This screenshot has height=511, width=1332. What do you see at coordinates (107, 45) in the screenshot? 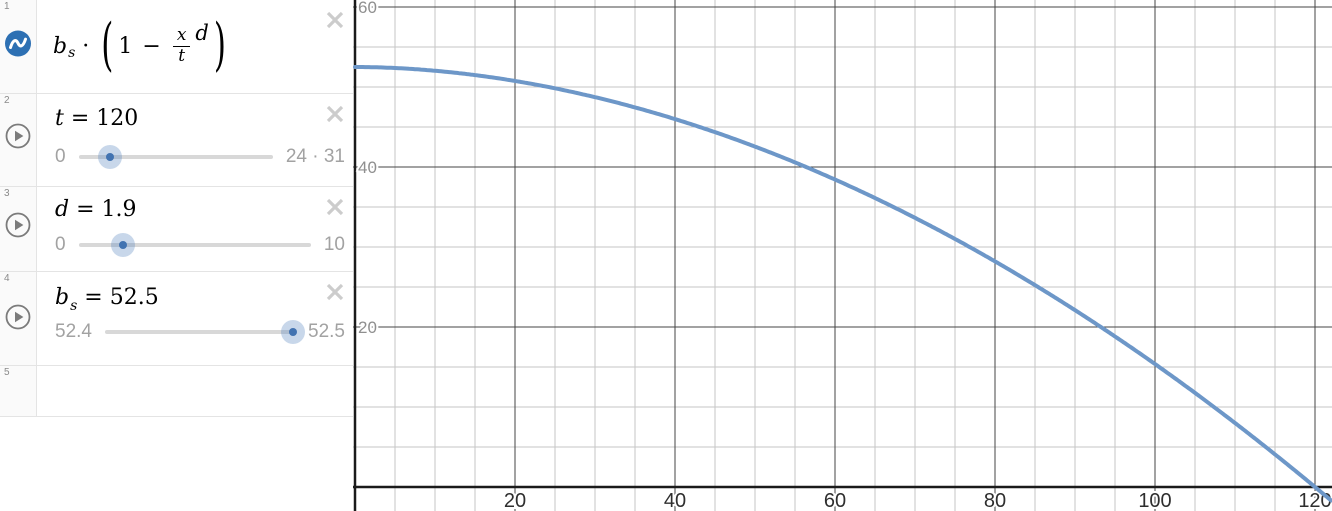
I see `open-paren: (` at bounding box center [107, 45].